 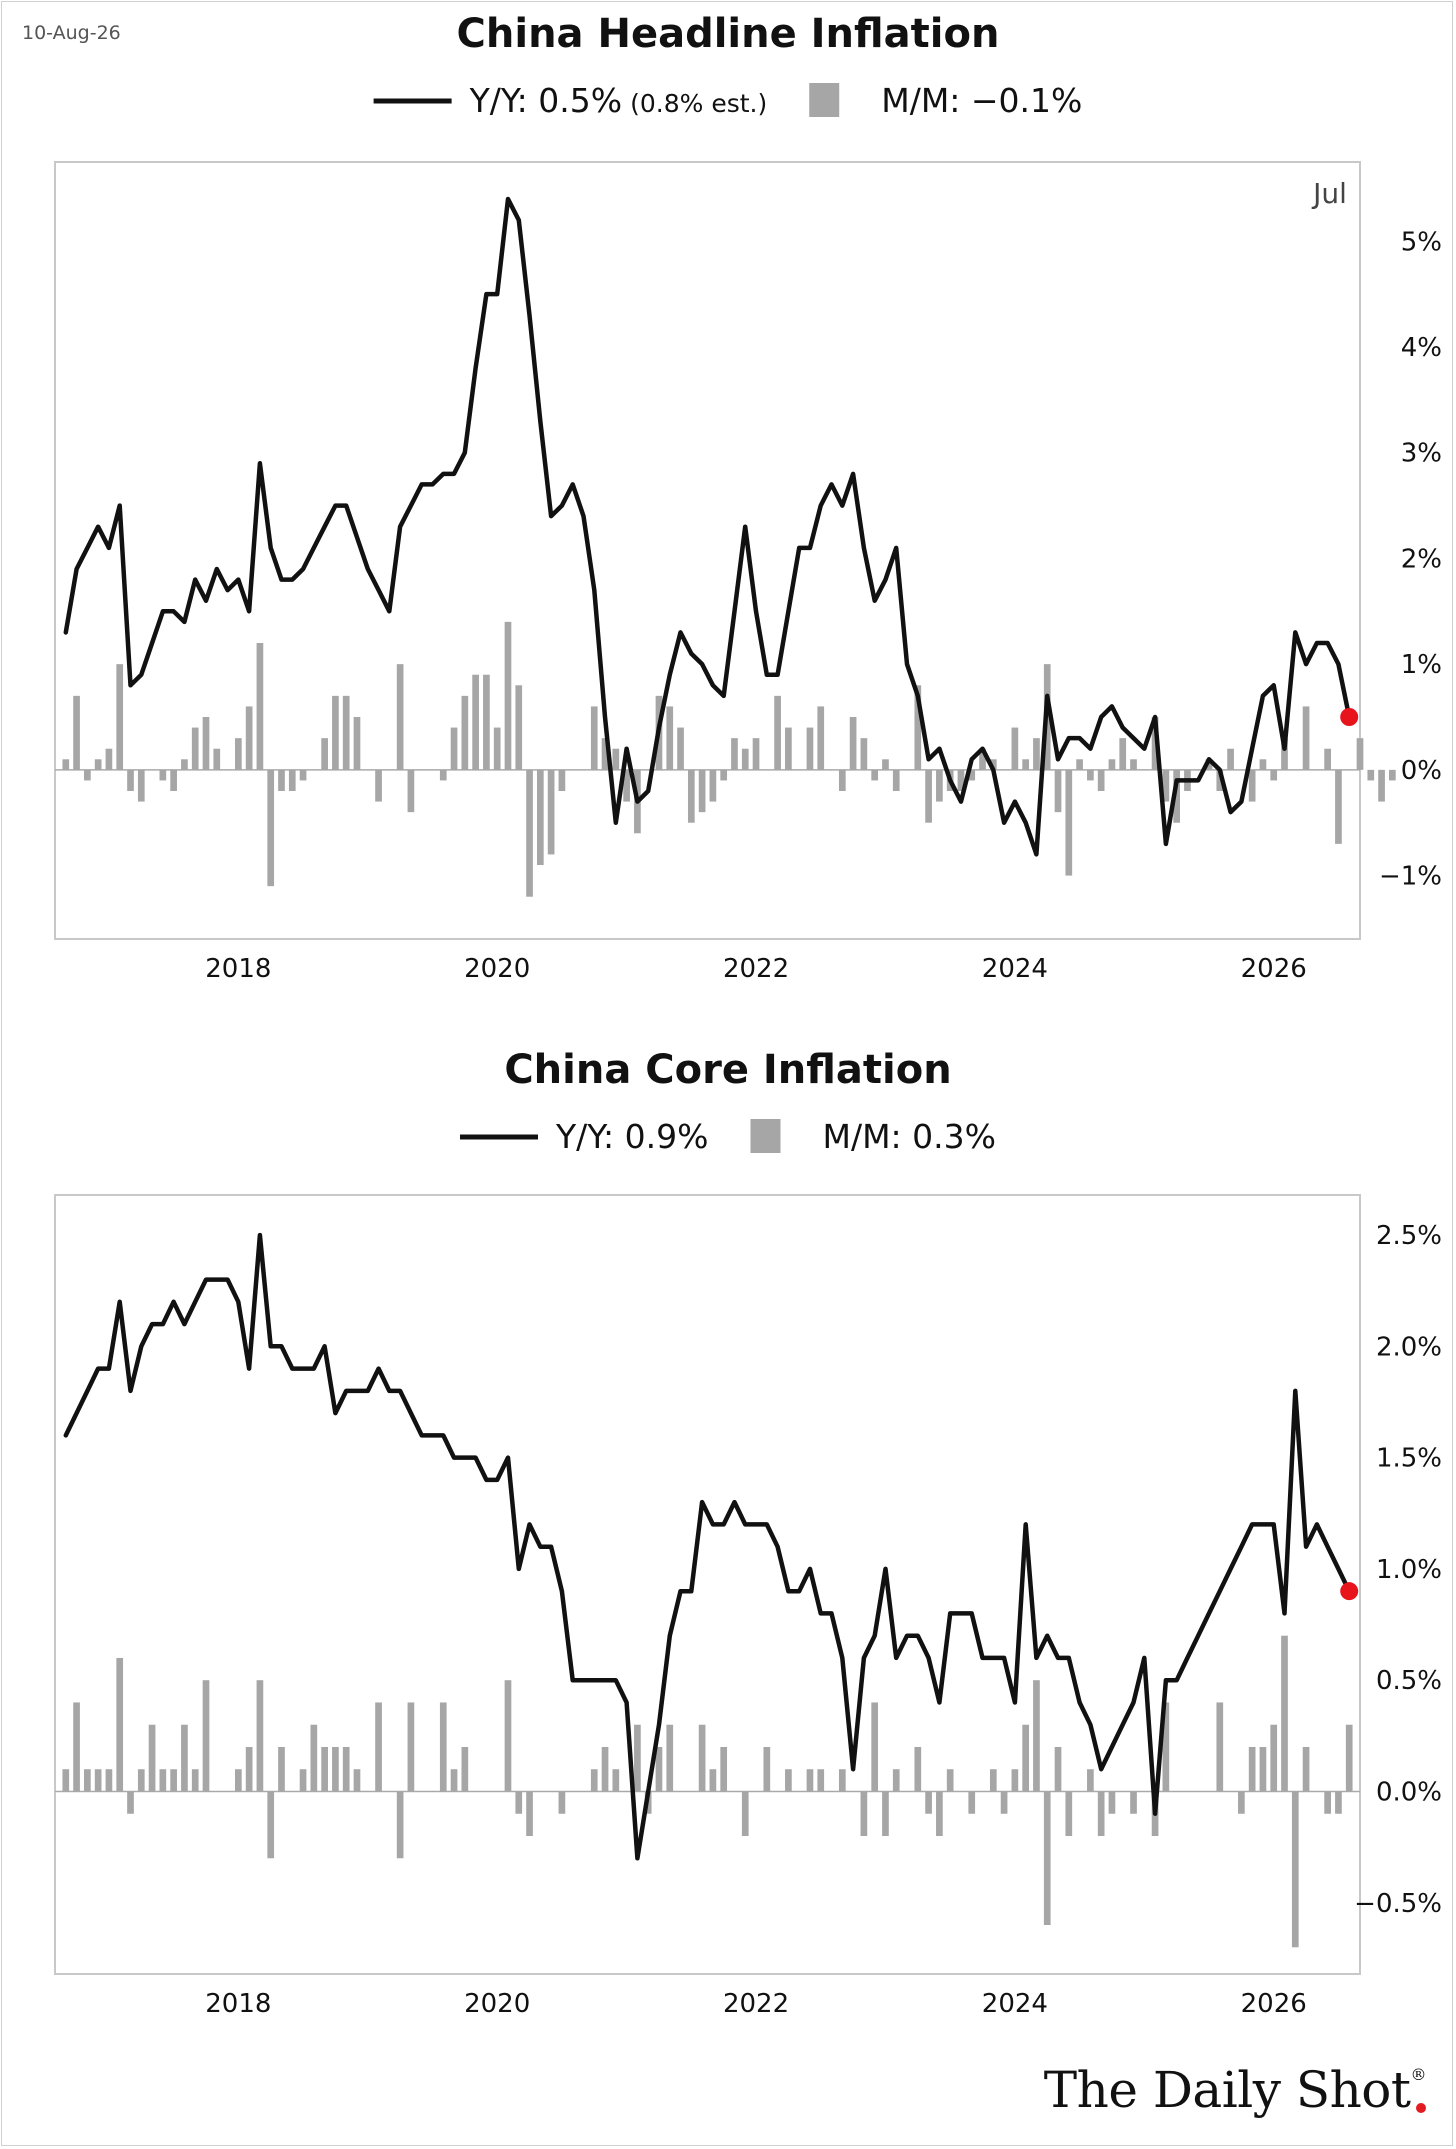 What do you see at coordinates (1409, 1347) in the screenshot?
I see `y-tick-label: 2.0%` at bounding box center [1409, 1347].